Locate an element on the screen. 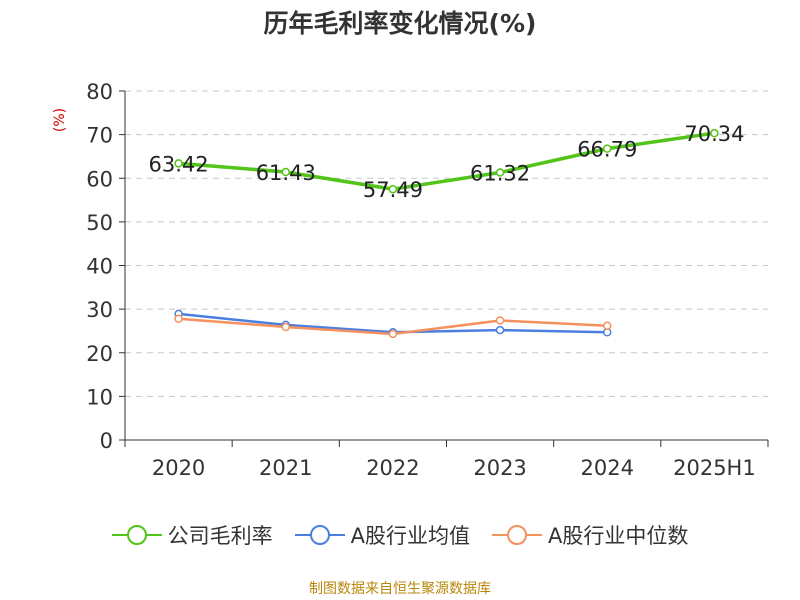 Image resolution: width=800 pixels, height=600 pixels. x-tick-label: 2020 is located at coordinates (178, 468).